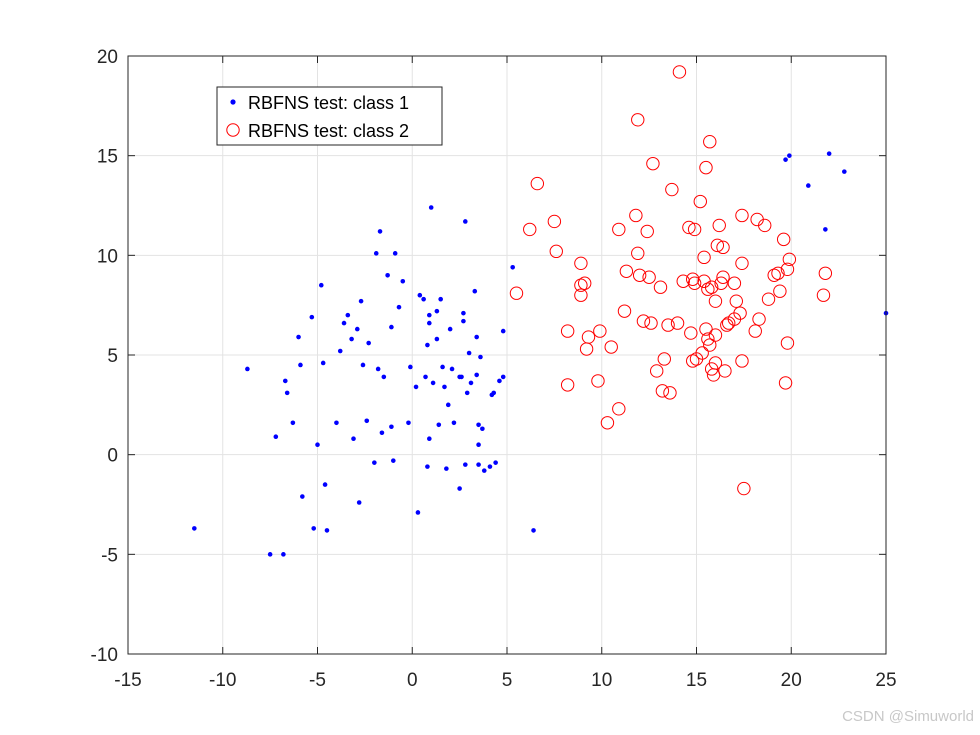  Describe the element at coordinates (908, 716) in the screenshot. I see `watermark: CSDN @Simuworld` at that location.